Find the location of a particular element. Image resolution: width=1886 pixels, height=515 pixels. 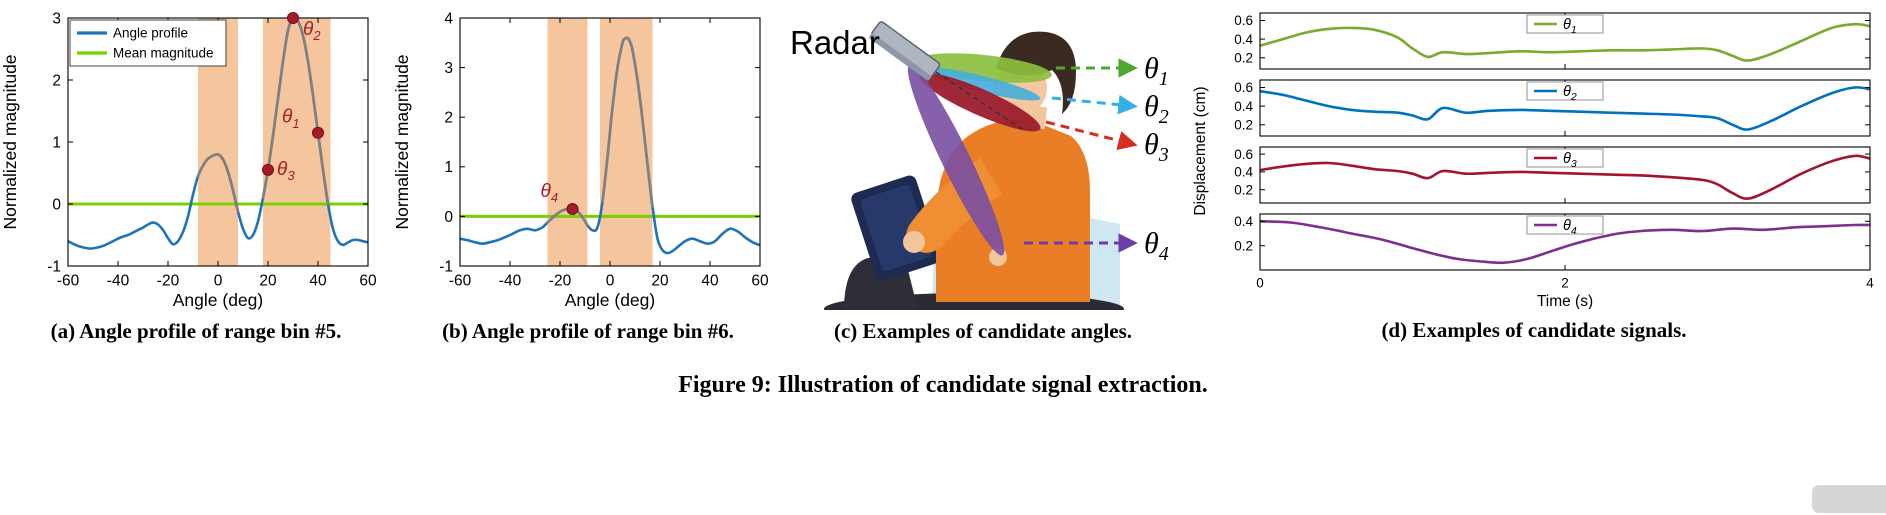

corner-artifact is located at coordinates (1849, 499).